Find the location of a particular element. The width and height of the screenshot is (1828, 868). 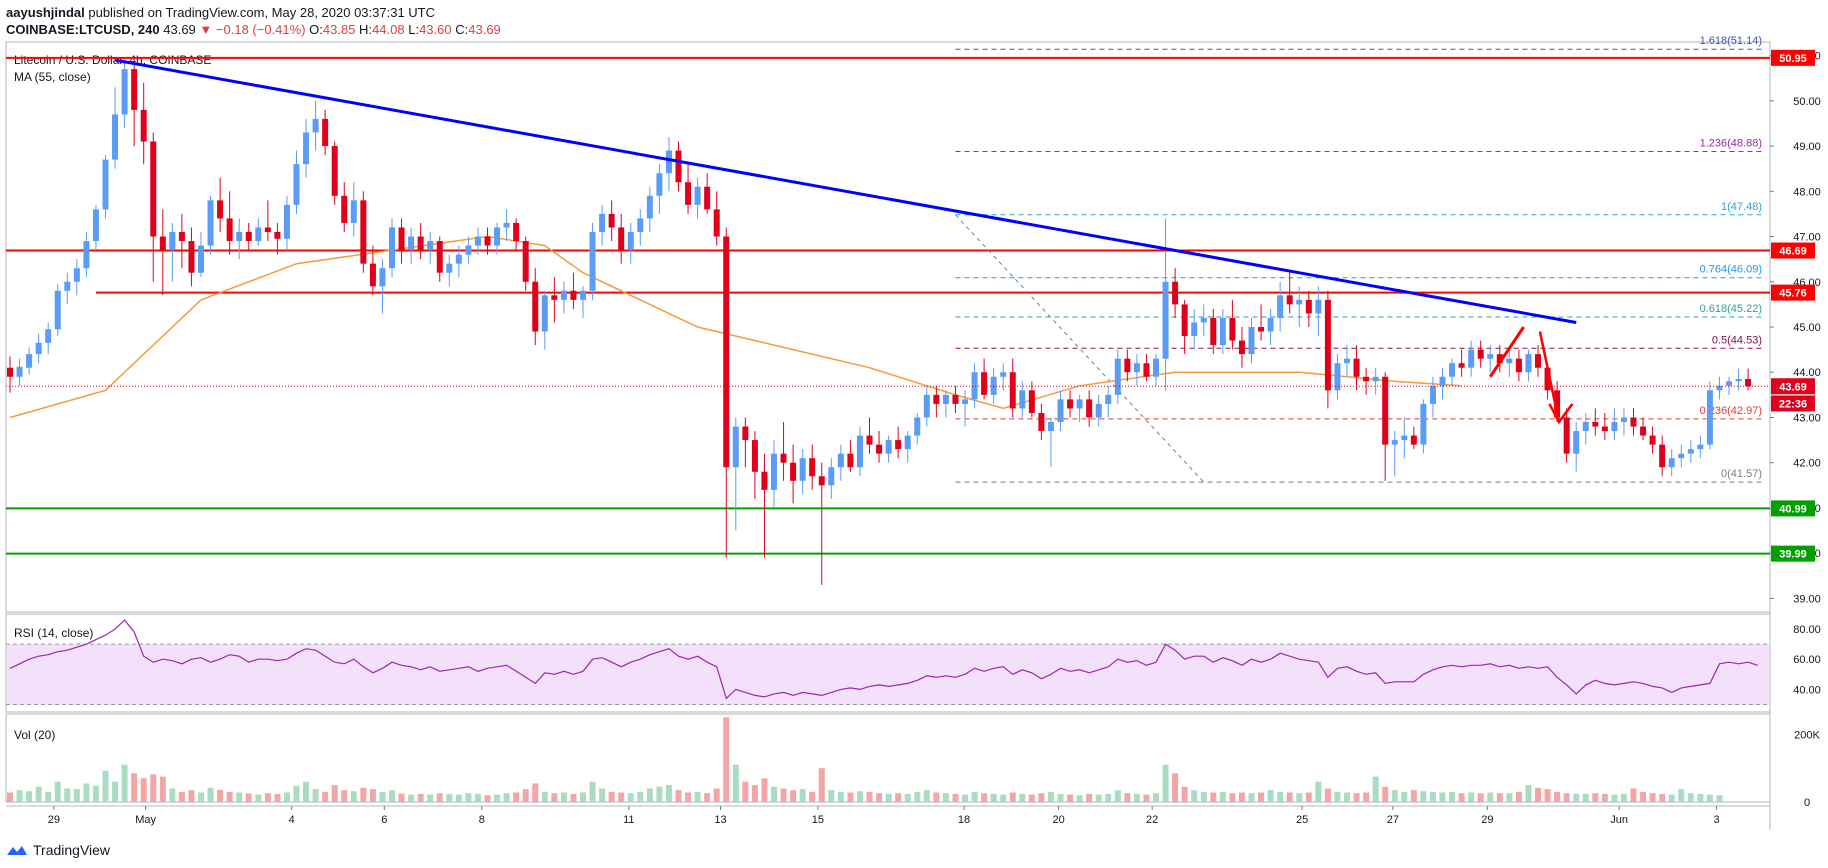

tradingview-brand: TradingView is located at coordinates (58, 850).